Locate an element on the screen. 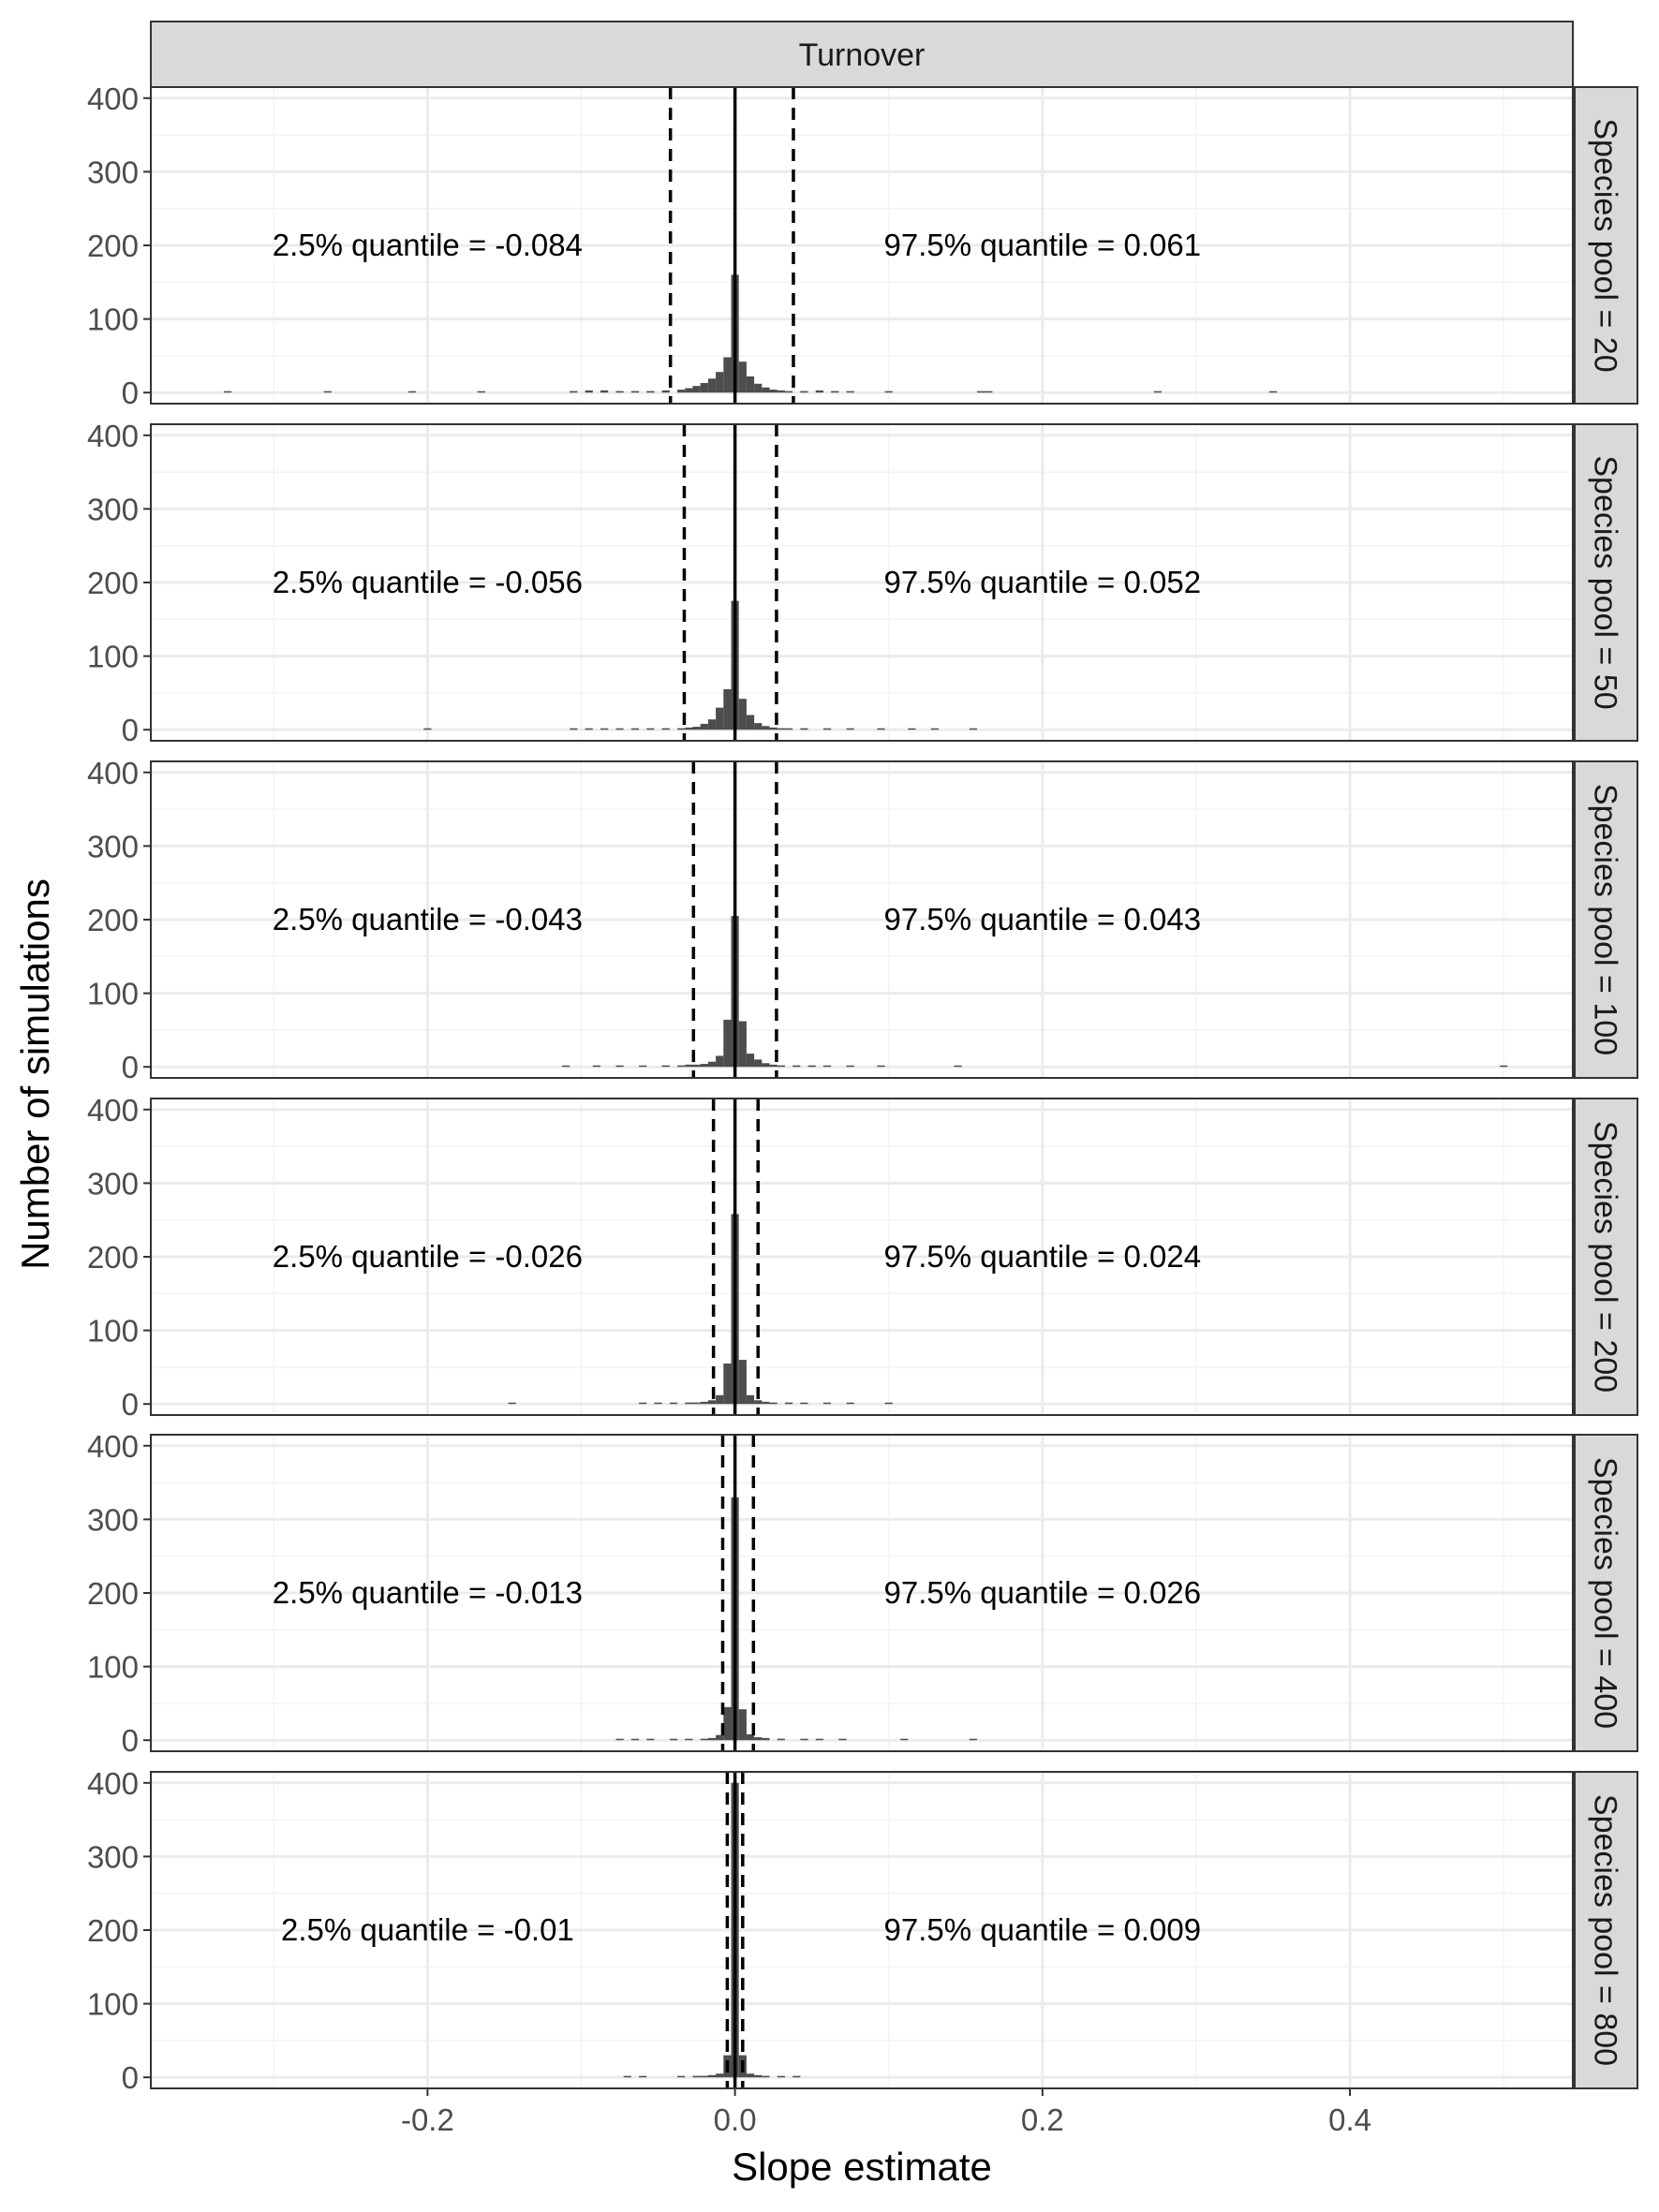 The image size is (1659, 2212). top-strip-title: Turnover is located at coordinates (863, 55).